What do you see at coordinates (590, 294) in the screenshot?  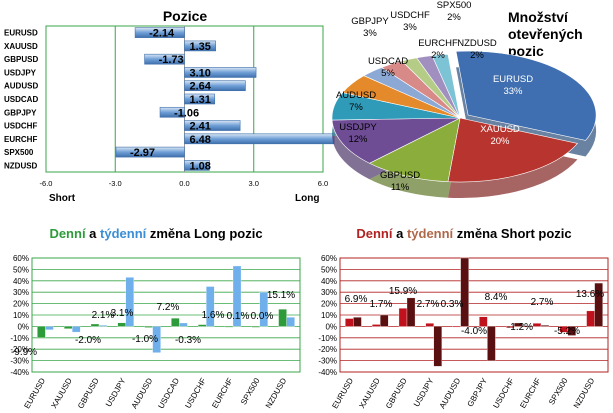 I see `data-label: 13.6%` at bounding box center [590, 294].